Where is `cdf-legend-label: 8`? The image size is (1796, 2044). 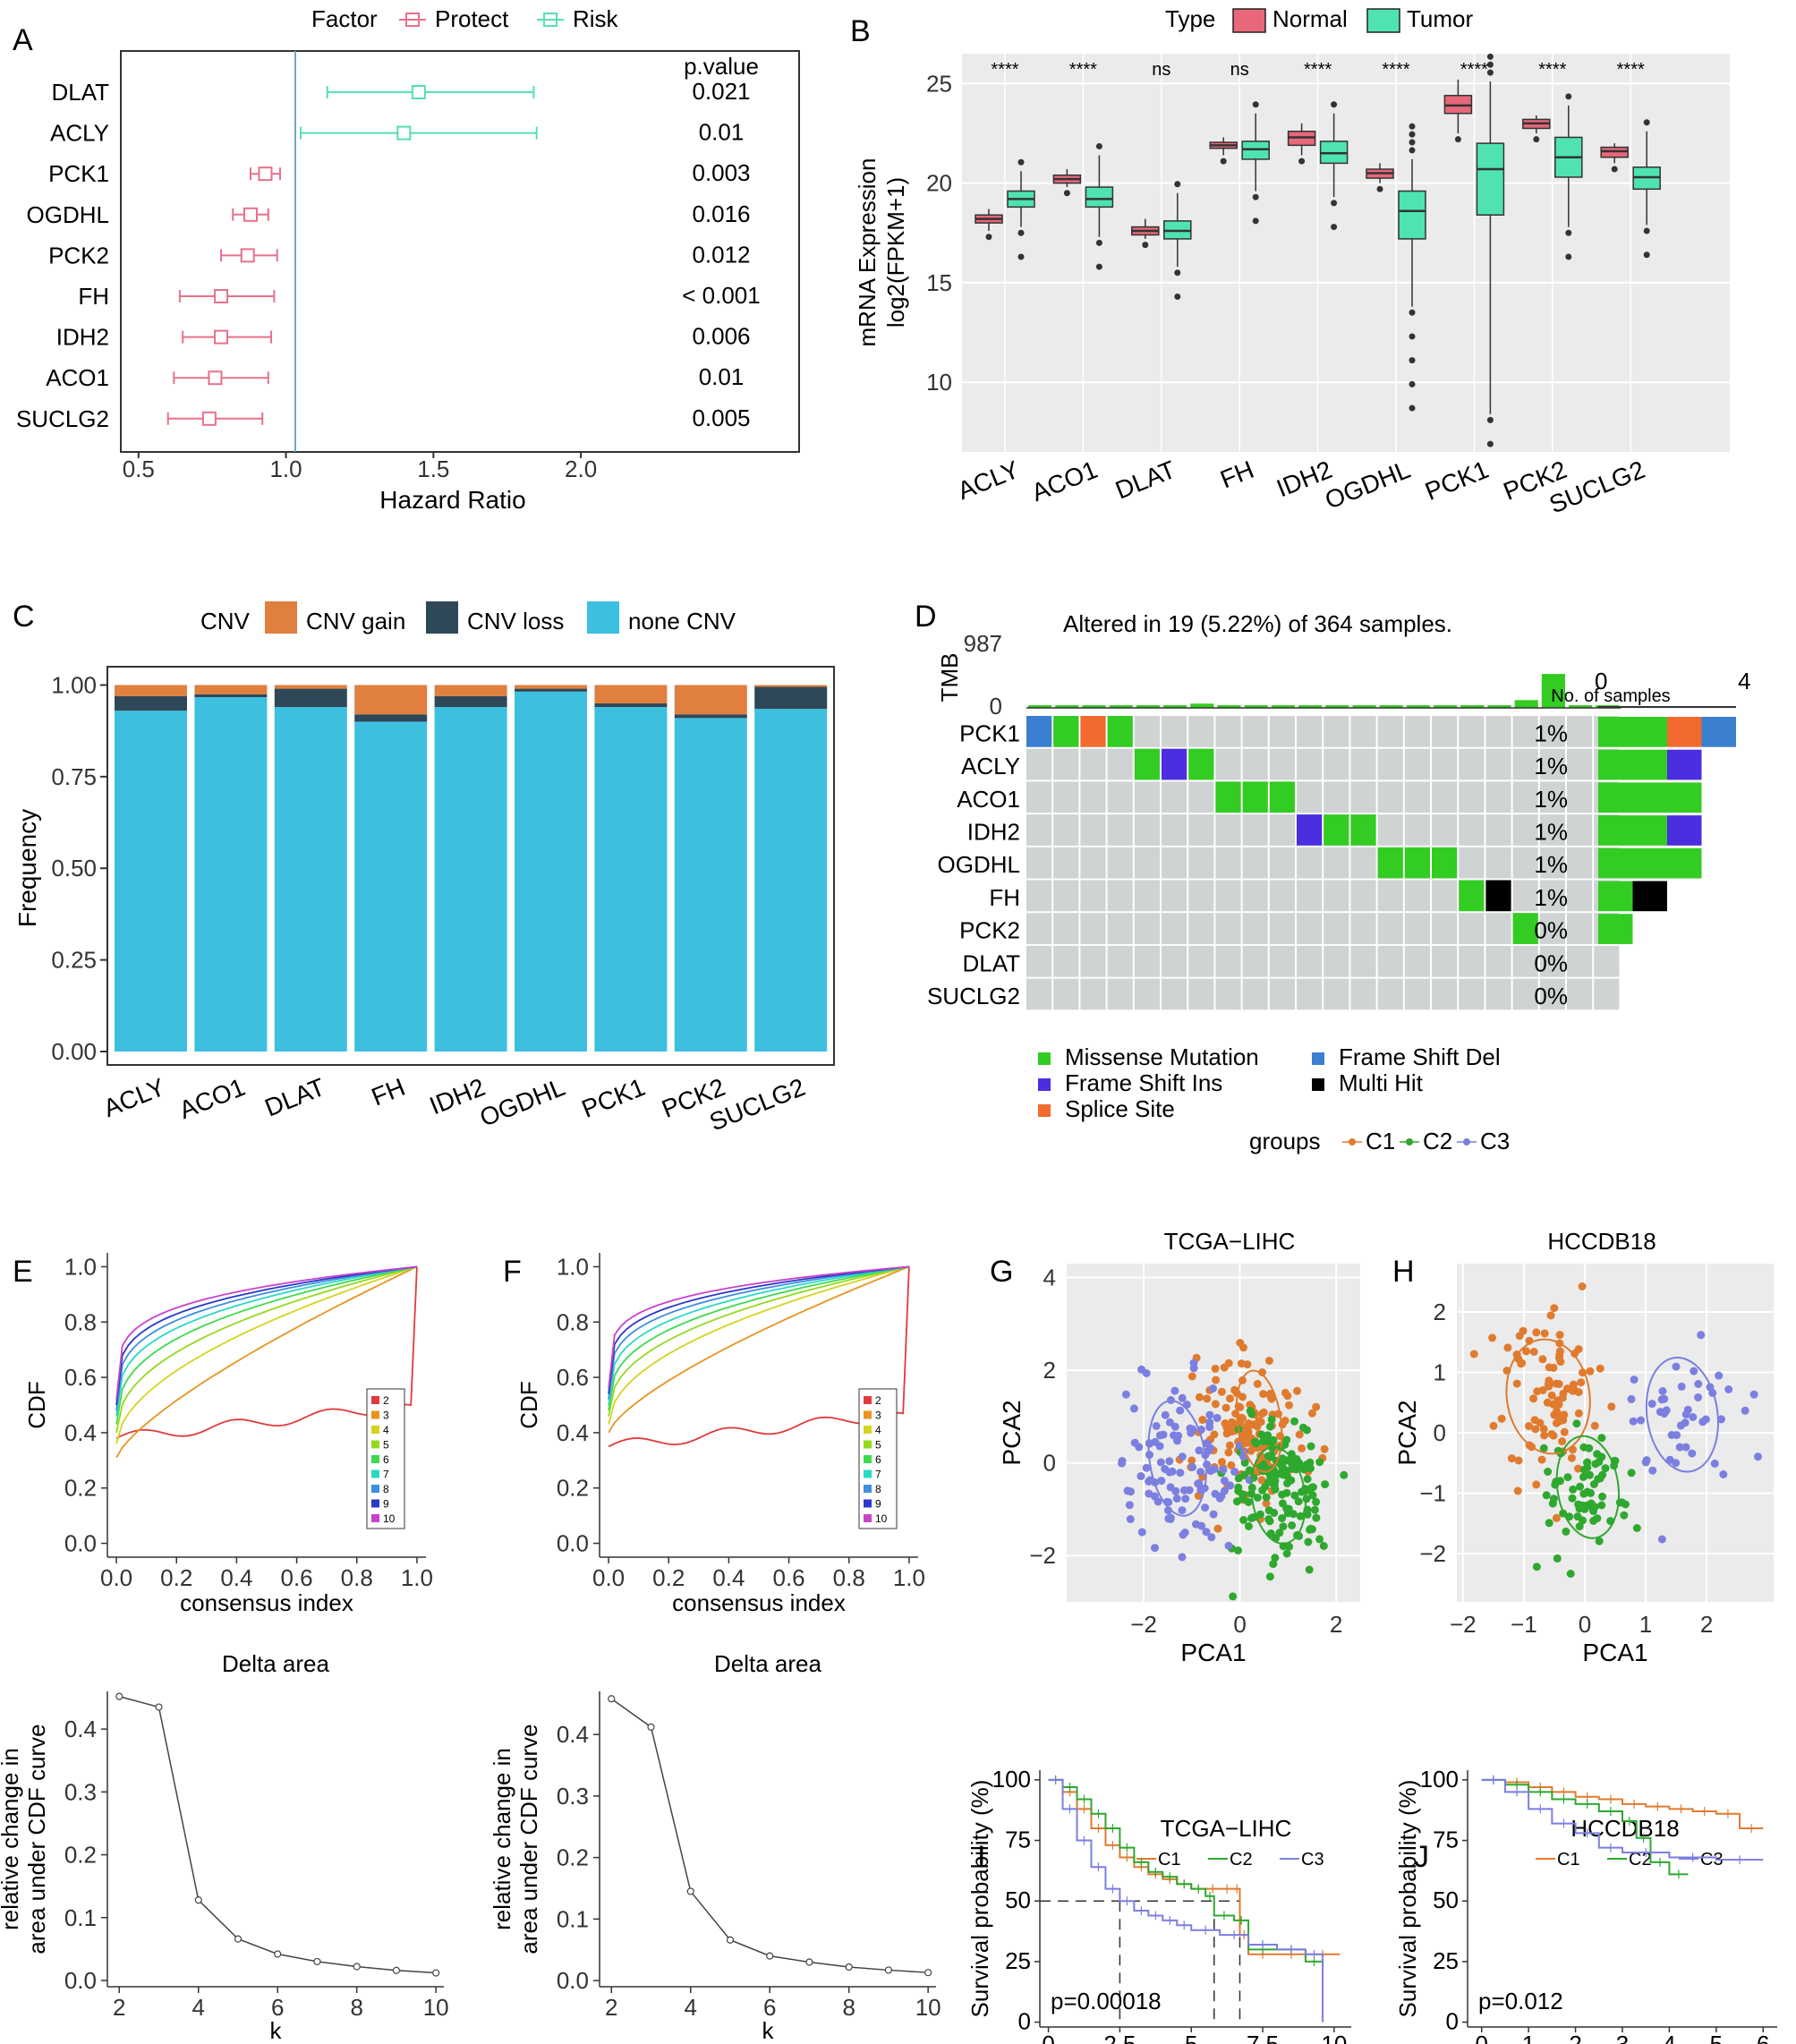 cdf-legend-label: 8 is located at coordinates (878, 1489).